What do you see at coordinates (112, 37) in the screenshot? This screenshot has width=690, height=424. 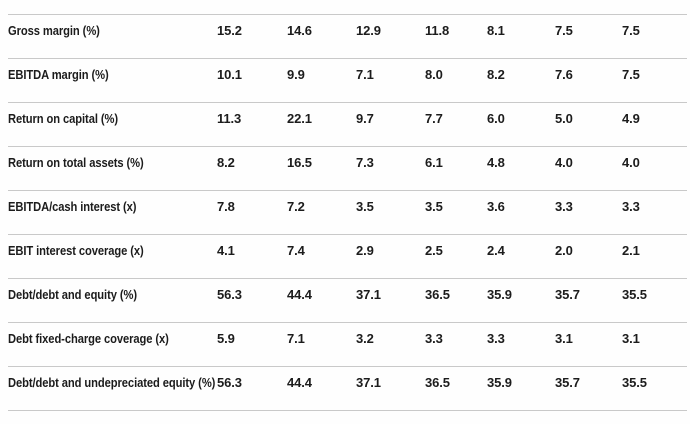 I see `row-label: Gross margin (%)` at bounding box center [112, 37].